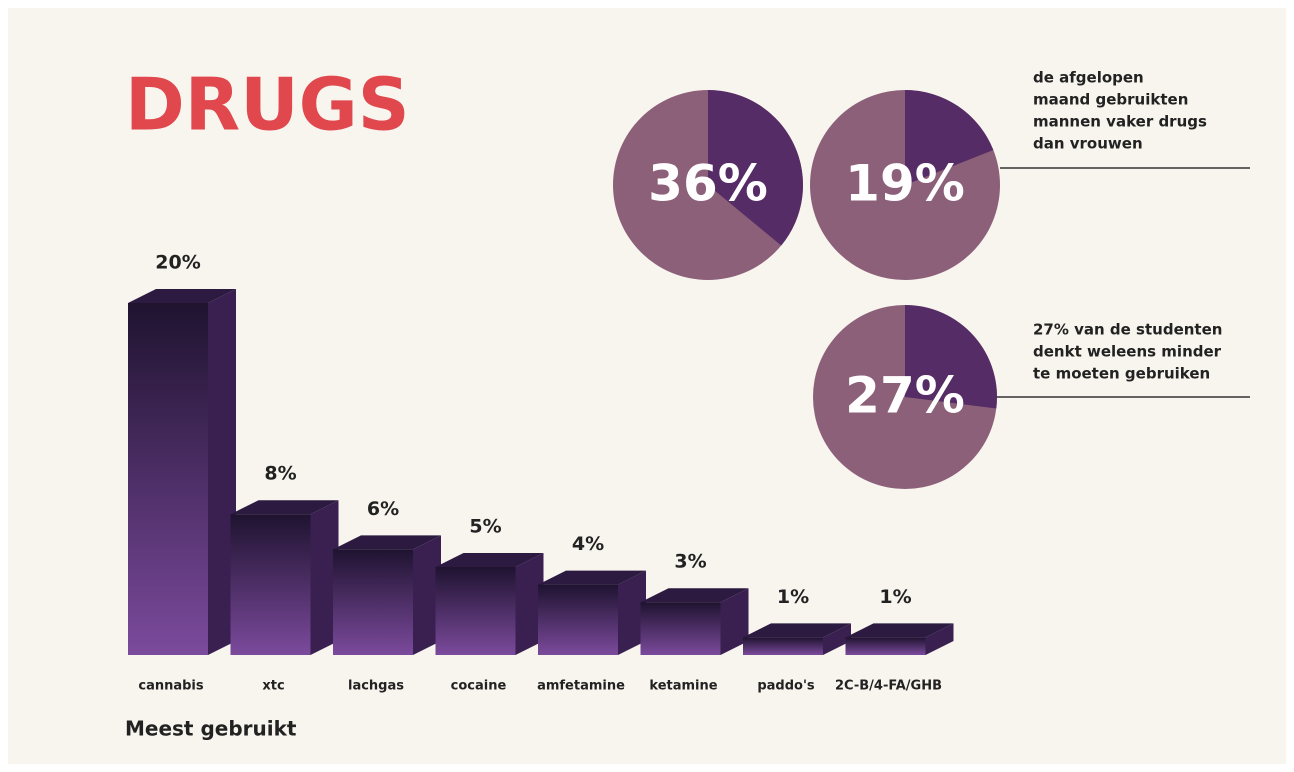 Image resolution: width=1294 pixels, height=772 pixels. Describe the element at coordinates (273, 686) in the screenshot. I see `x-tick-label: xtc` at that location.